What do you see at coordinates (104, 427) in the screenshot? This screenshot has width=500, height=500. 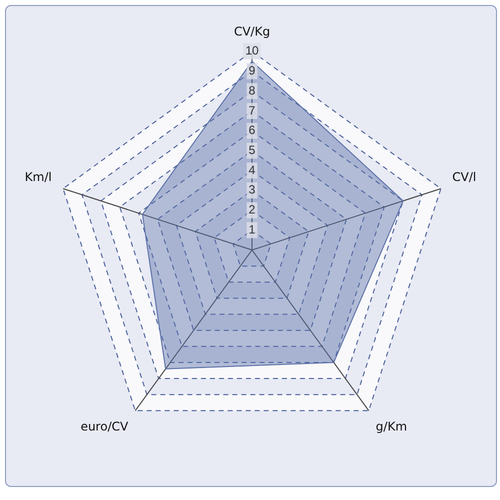 I see `spoke-label: euro/CV` at bounding box center [104, 427].